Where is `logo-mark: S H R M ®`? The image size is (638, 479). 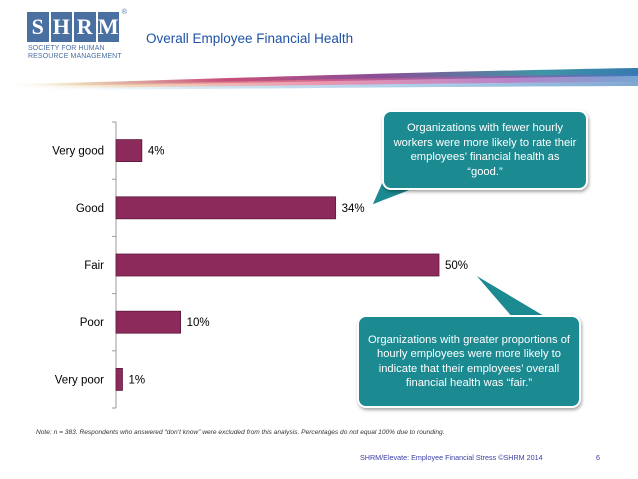 logo-mark: S H R M ® is located at coordinates (77, 25).